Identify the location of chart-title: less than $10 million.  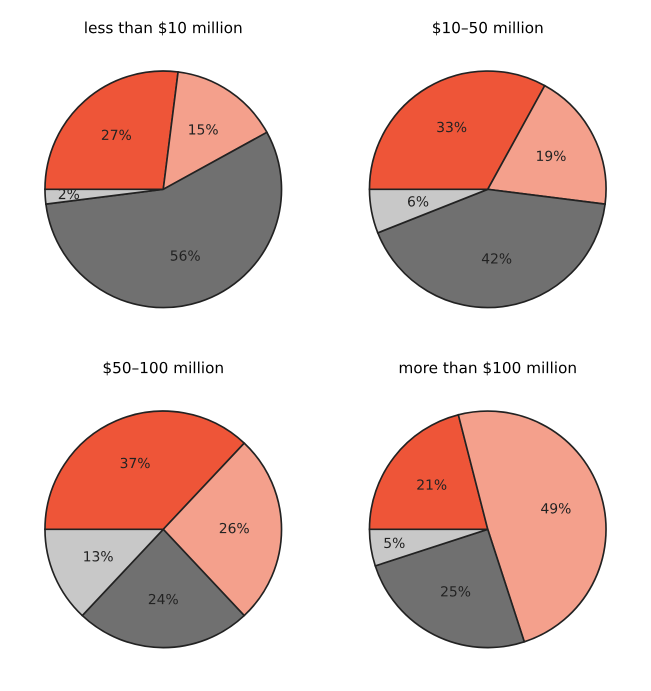
(163, 29).